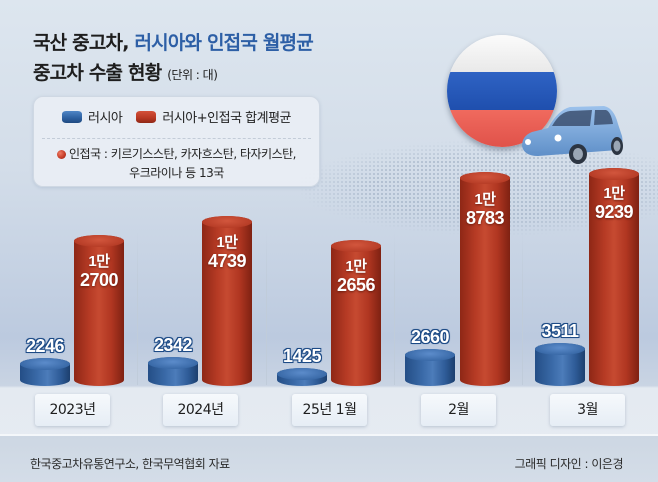 This screenshot has width=658, height=482. I want to click on value-total-2025-jan: 1만 2656, so click(356, 276).